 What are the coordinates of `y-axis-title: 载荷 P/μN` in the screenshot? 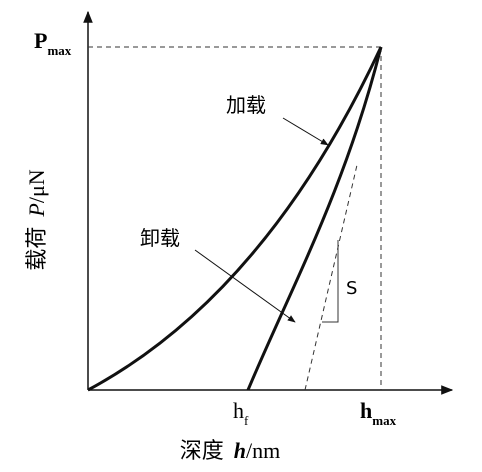 It's located at (37, 219).